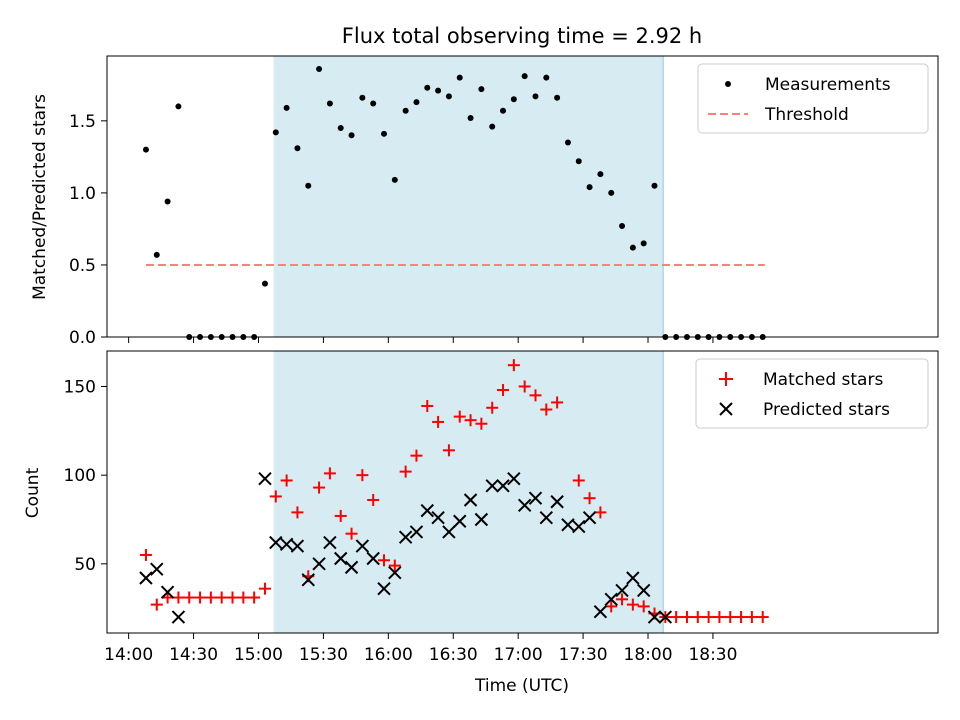 This screenshot has width=960, height=720. What do you see at coordinates (726, 409) in the screenshot?
I see `legend-predicted-marker` at bounding box center [726, 409].